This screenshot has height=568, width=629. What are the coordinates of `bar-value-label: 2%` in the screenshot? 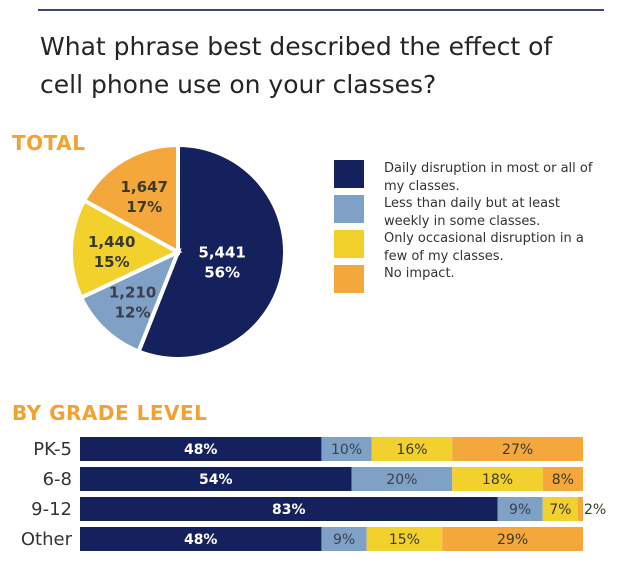 It's located at (595, 510).